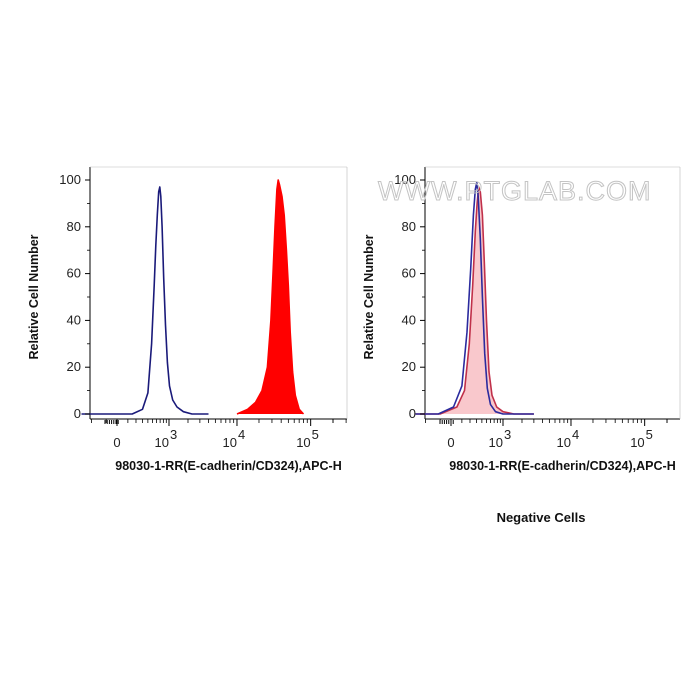 This screenshot has height=700, width=700. I want to click on series-0-area, so click(474, 300).